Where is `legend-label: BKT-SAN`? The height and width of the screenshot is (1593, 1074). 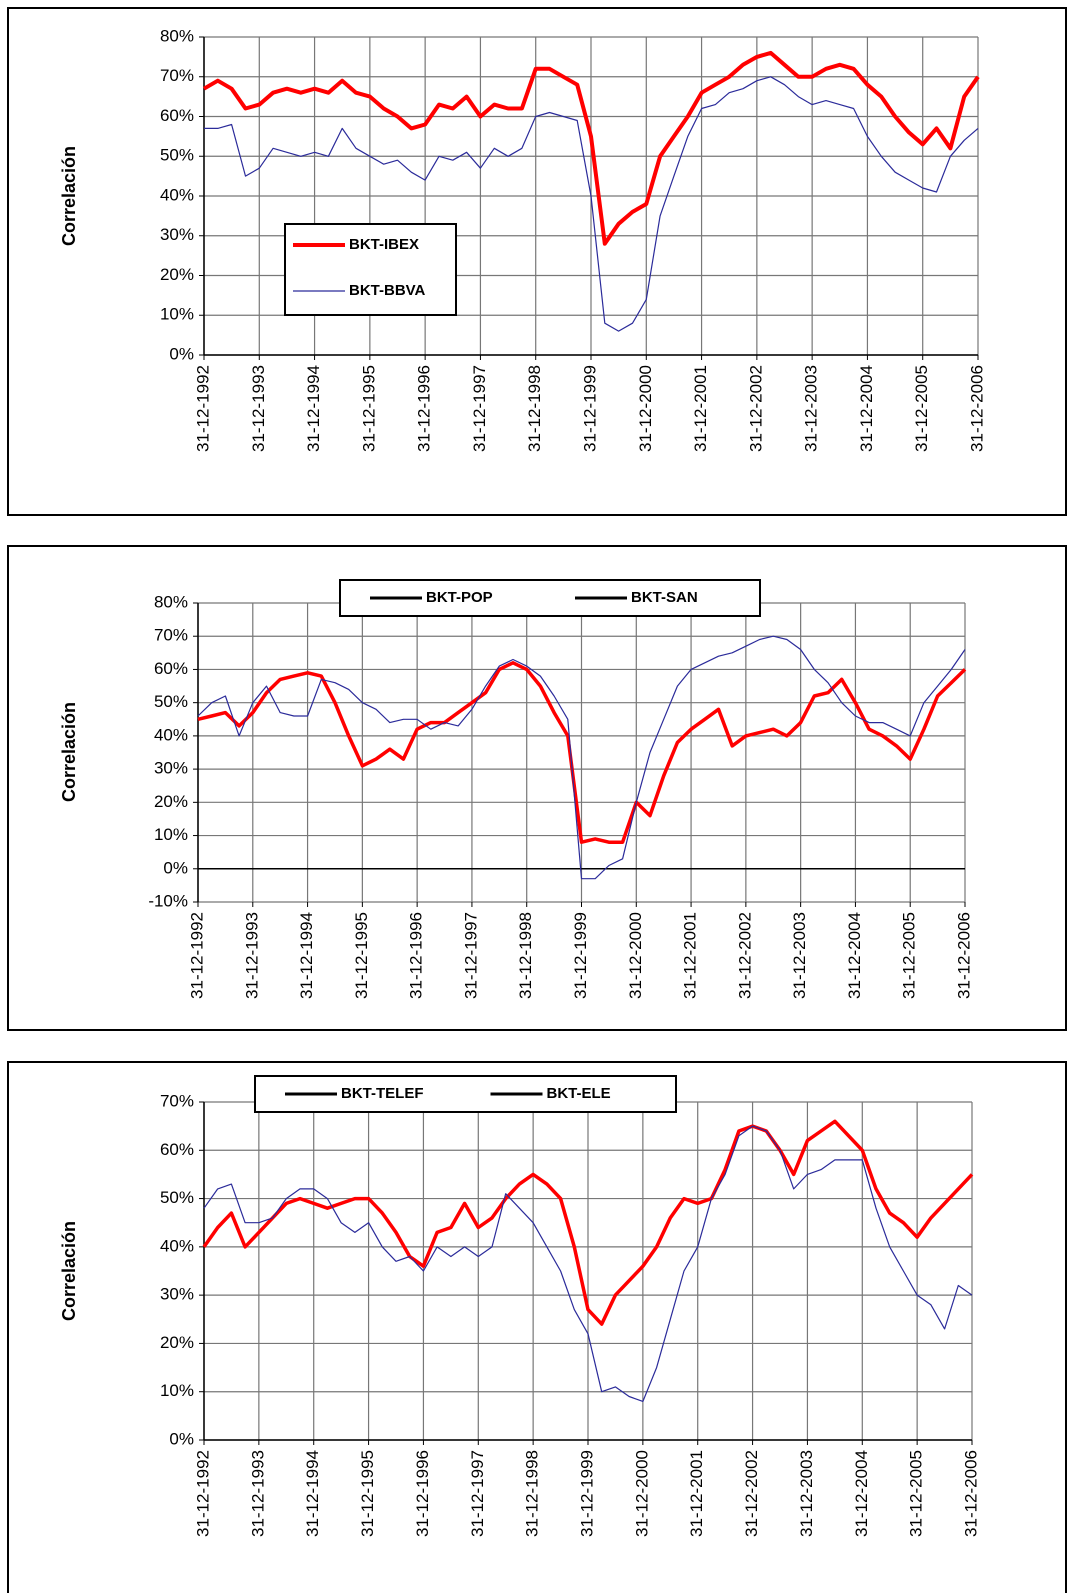 legend-label: BKT-SAN is located at coordinates (664, 597).